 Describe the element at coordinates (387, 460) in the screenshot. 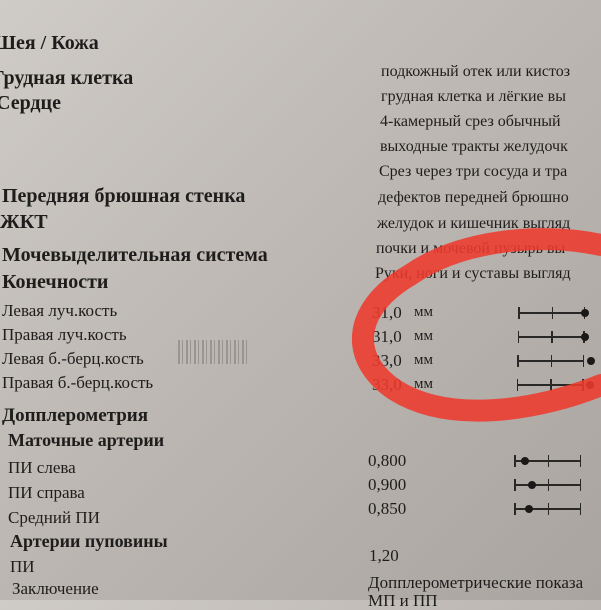

I see `doppler-pi-value: 0,800` at that location.